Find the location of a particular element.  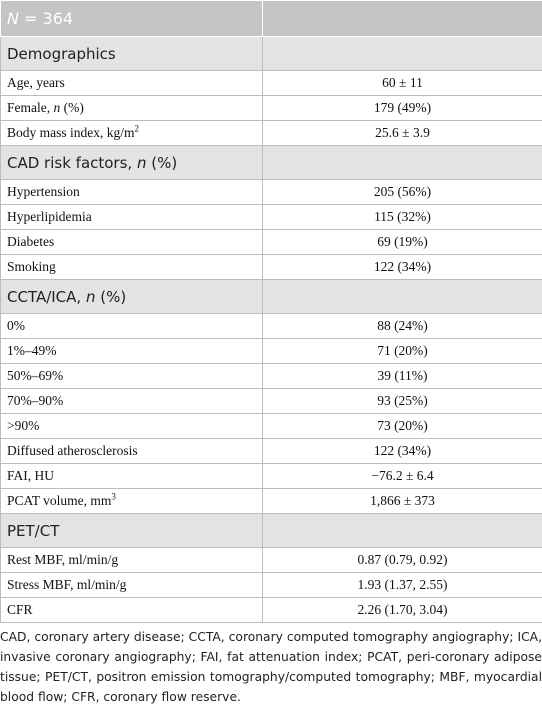

data-row: Rest MBF, ml/min/g 0.87 (0.79, 0.92) is located at coordinates (271, 560).